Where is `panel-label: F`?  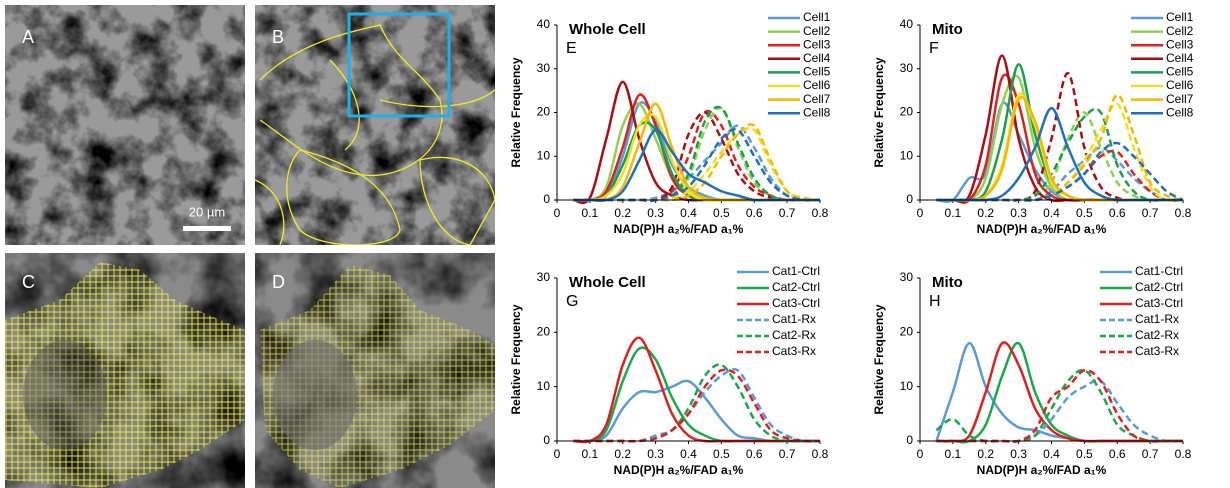
panel-label: F is located at coordinates (934, 48).